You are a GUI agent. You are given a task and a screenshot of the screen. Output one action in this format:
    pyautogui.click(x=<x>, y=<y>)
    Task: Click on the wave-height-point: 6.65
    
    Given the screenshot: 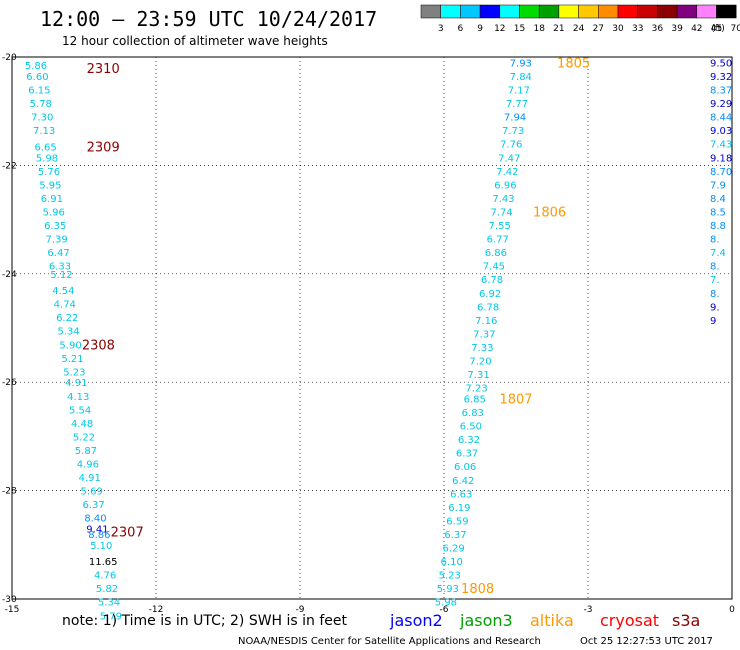 What is the action you would take?
    pyautogui.click(x=45, y=147)
    